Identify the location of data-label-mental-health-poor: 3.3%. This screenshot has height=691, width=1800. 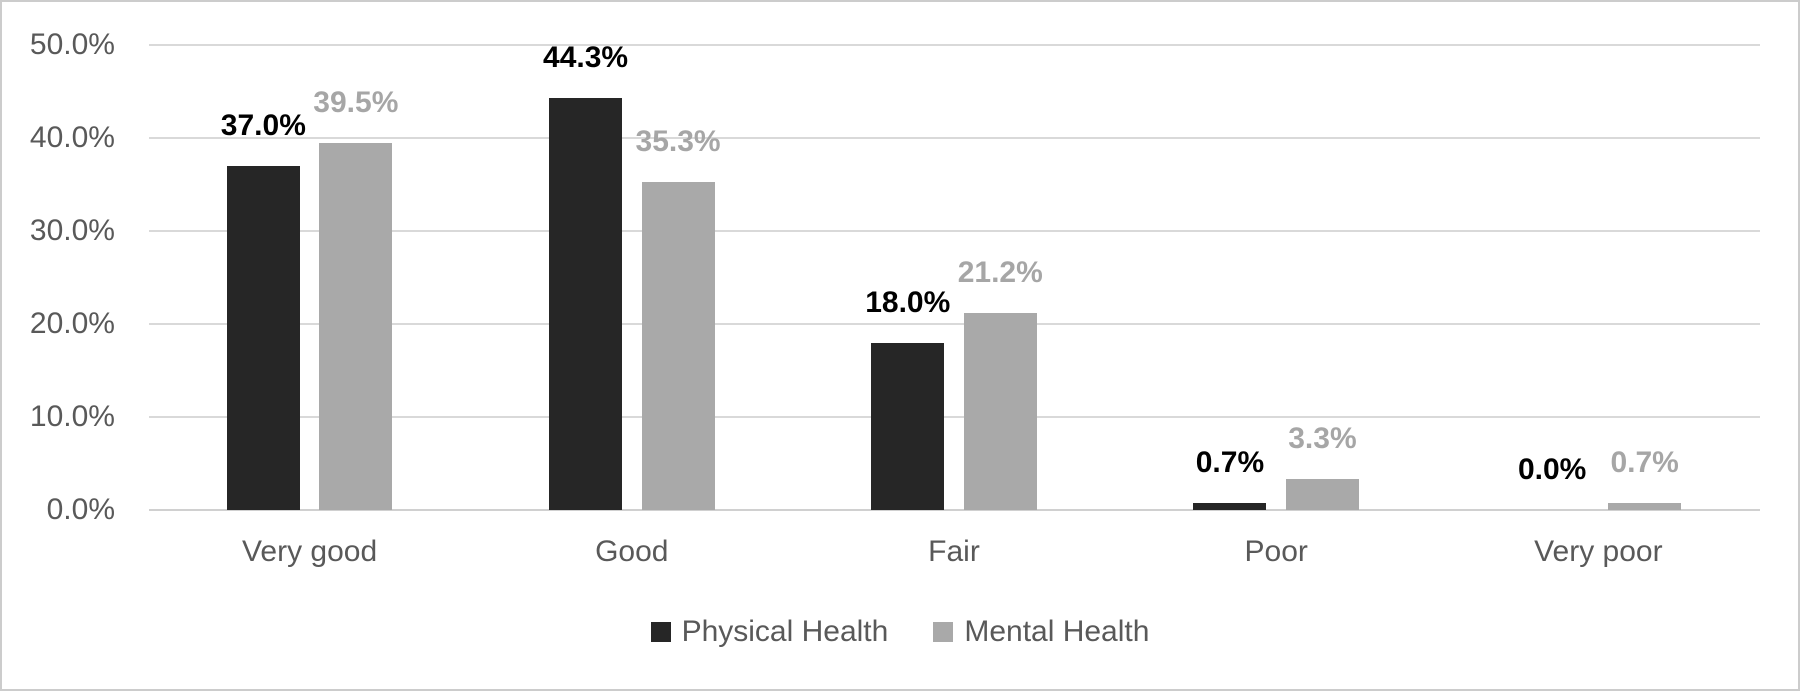
(1322, 439).